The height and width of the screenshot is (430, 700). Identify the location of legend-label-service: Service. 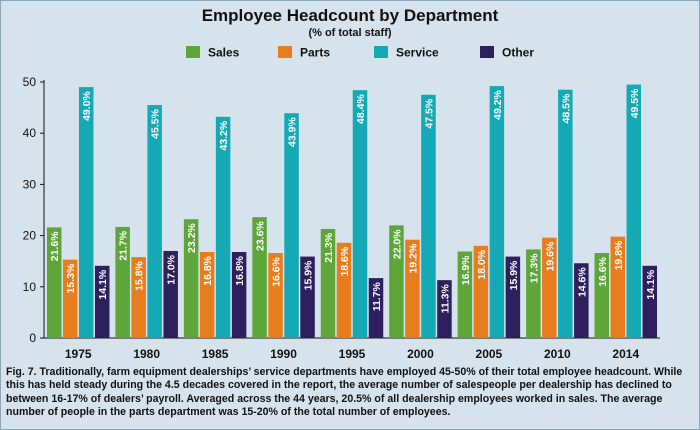
(417, 53).